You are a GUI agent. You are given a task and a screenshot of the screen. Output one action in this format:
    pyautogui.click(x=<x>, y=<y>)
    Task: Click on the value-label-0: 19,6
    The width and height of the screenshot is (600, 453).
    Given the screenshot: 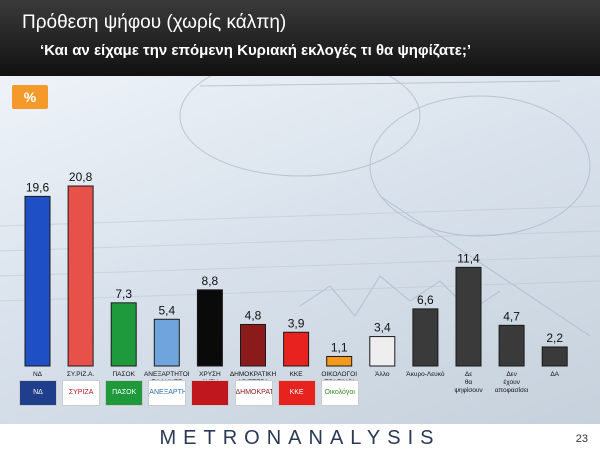 What is the action you would take?
    pyautogui.click(x=38, y=187)
    